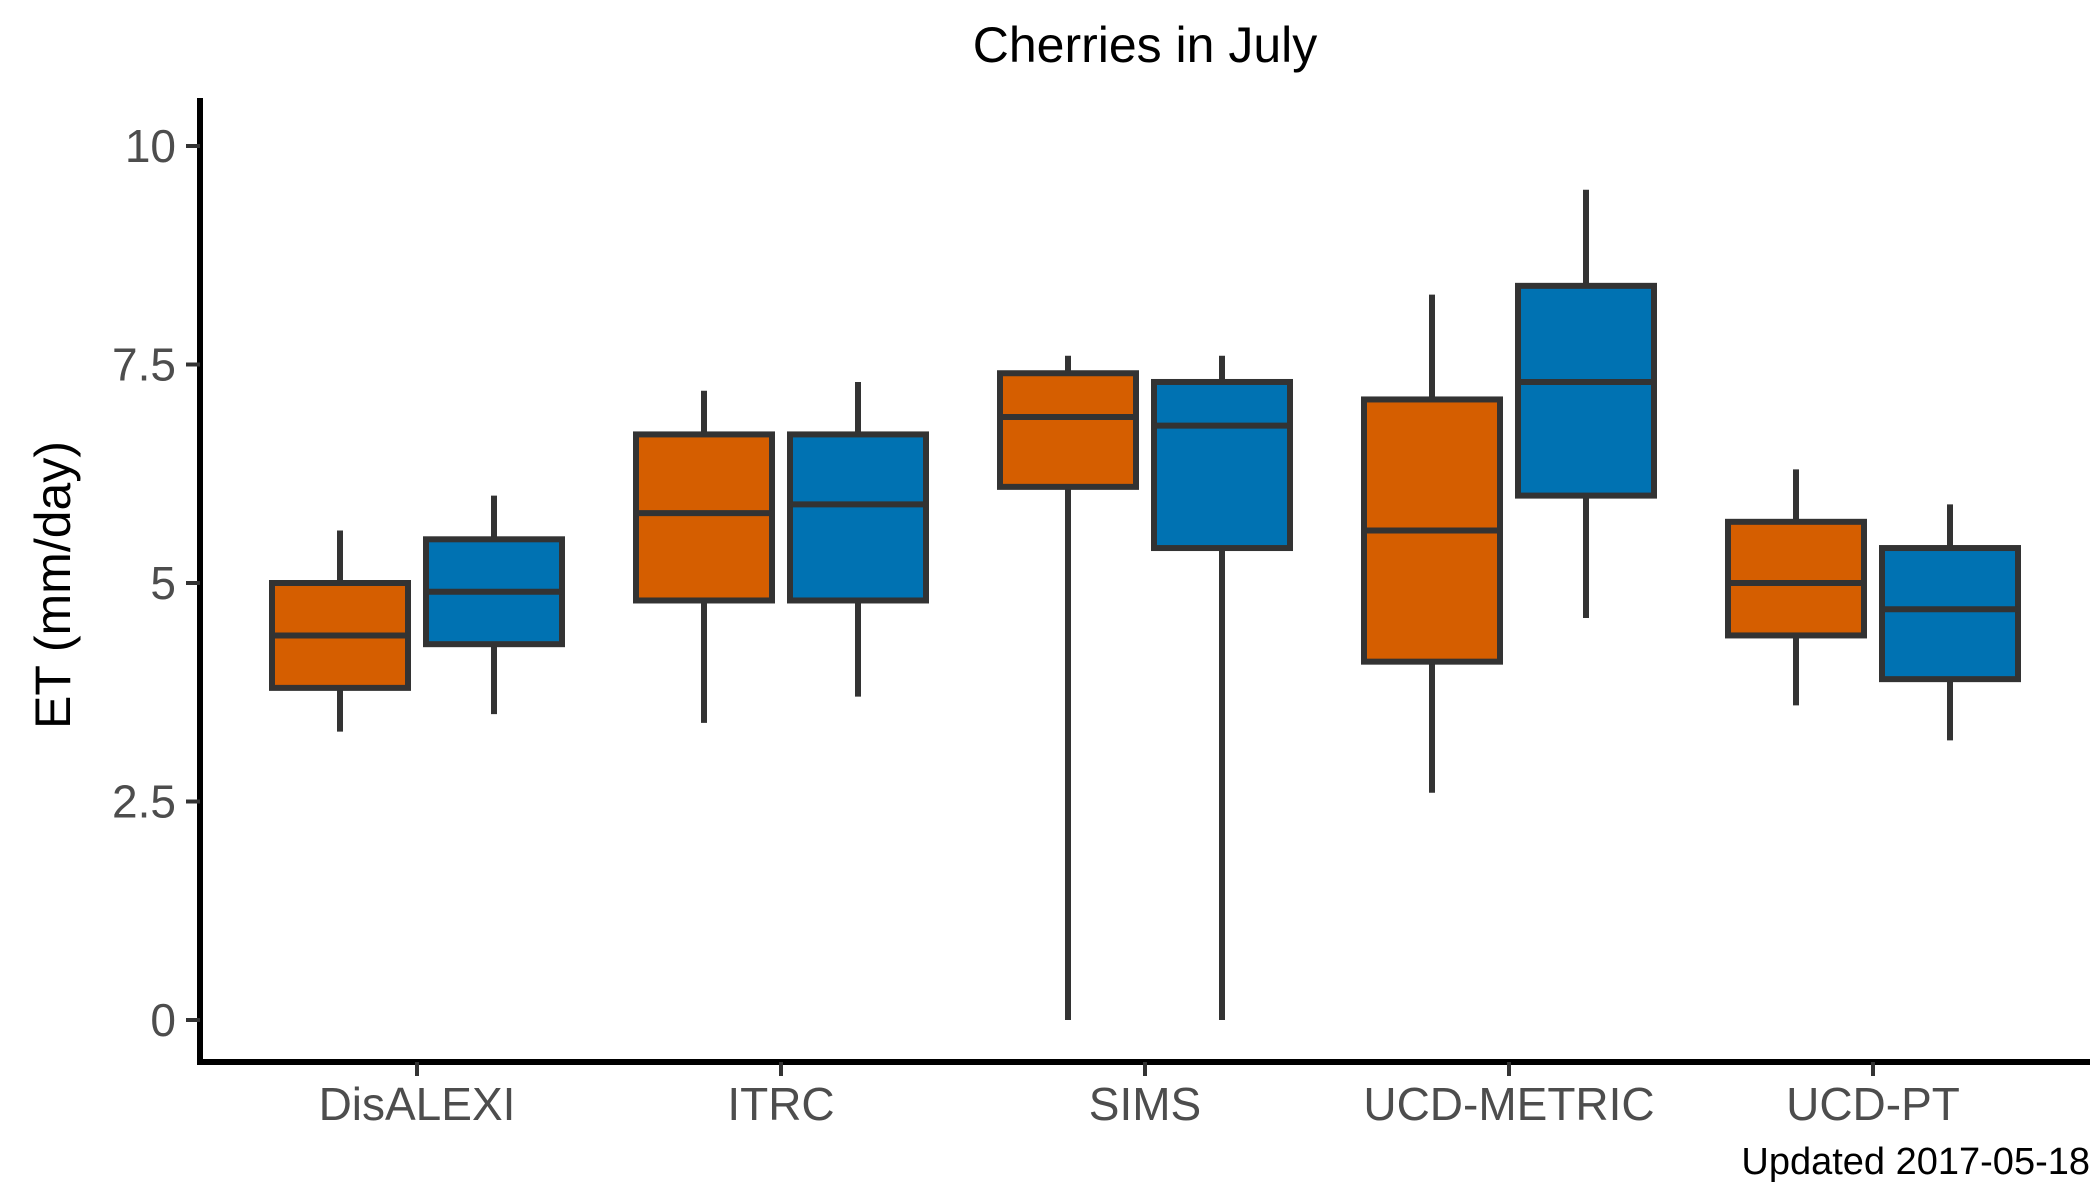 The height and width of the screenshot is (1200, 2100). Describe the element at coordinates (144, 365) in the screenshot. I see `y-tick-label: 7.5` at that location.